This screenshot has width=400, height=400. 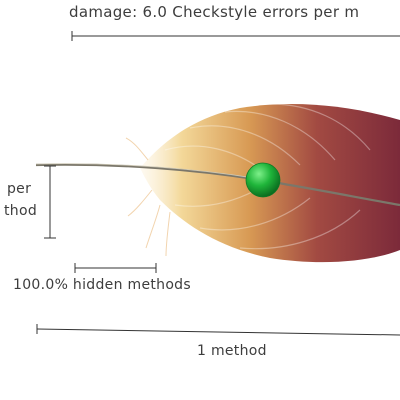 I want to click on per-method-dimension-rule, so click(x=50, y=202).